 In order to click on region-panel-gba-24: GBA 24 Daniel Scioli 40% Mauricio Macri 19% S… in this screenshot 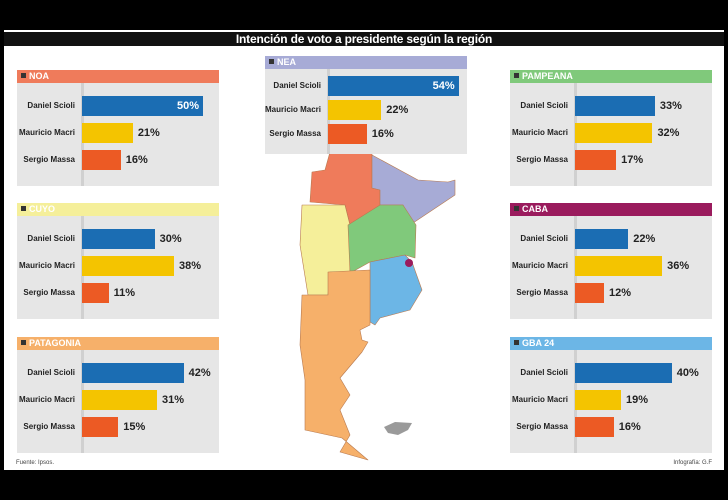, I will do `click(611, 395)`.